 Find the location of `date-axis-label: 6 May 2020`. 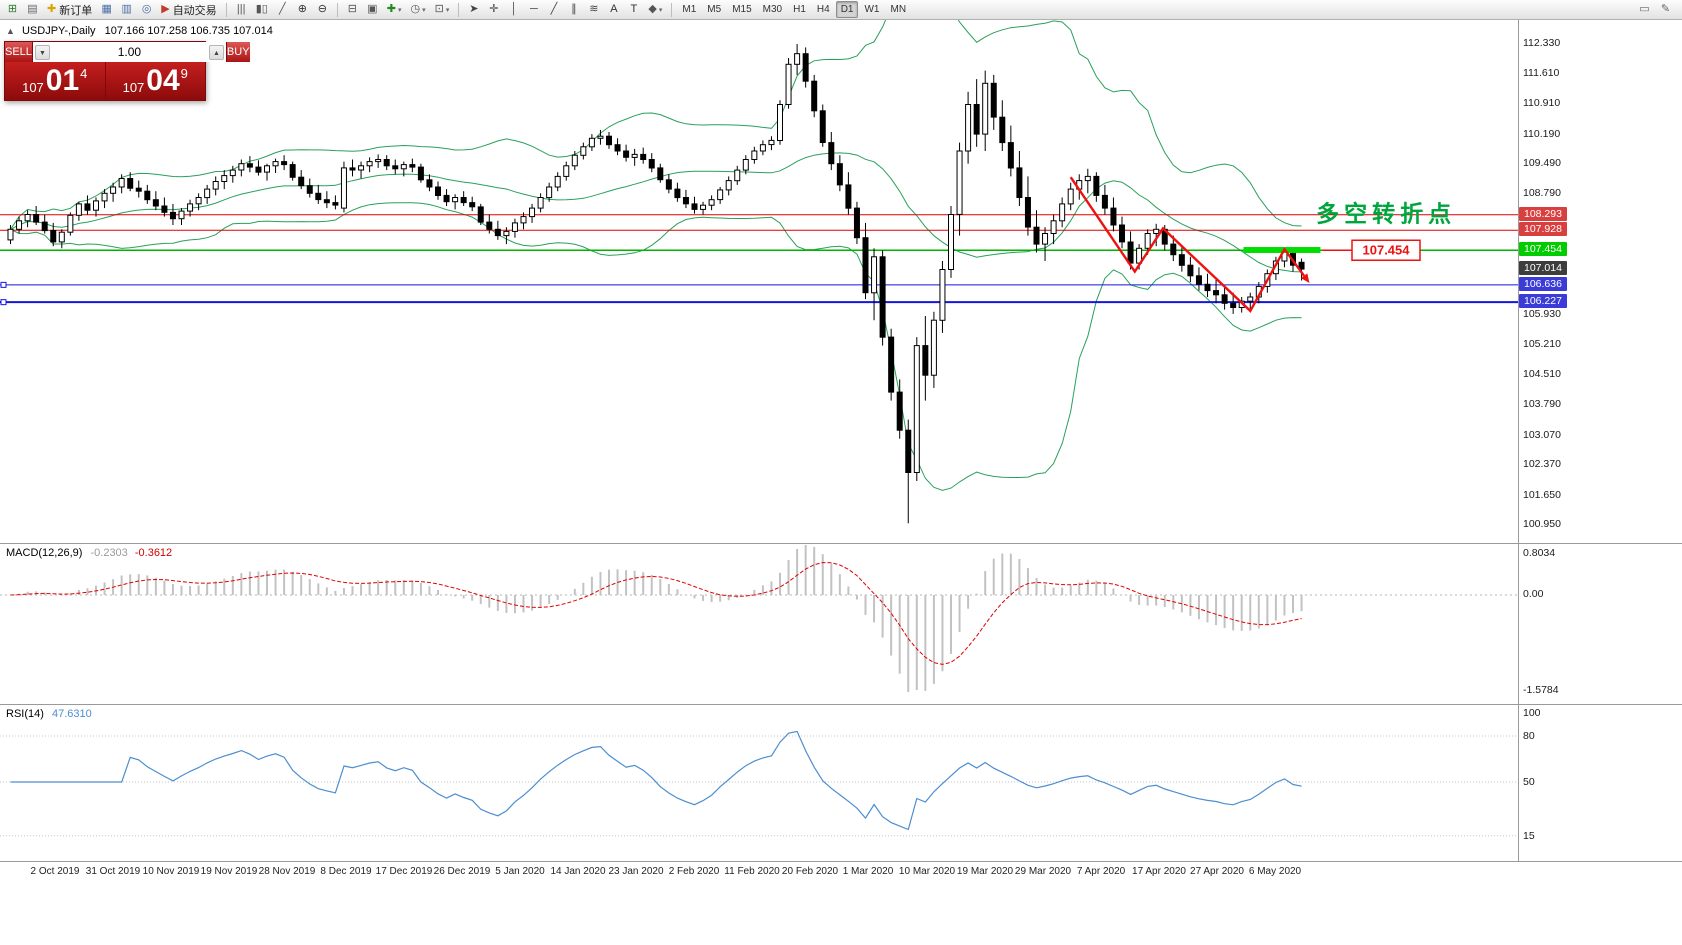

date-axis-label: 6 May 2020 is located at coordinates (1275, 871).